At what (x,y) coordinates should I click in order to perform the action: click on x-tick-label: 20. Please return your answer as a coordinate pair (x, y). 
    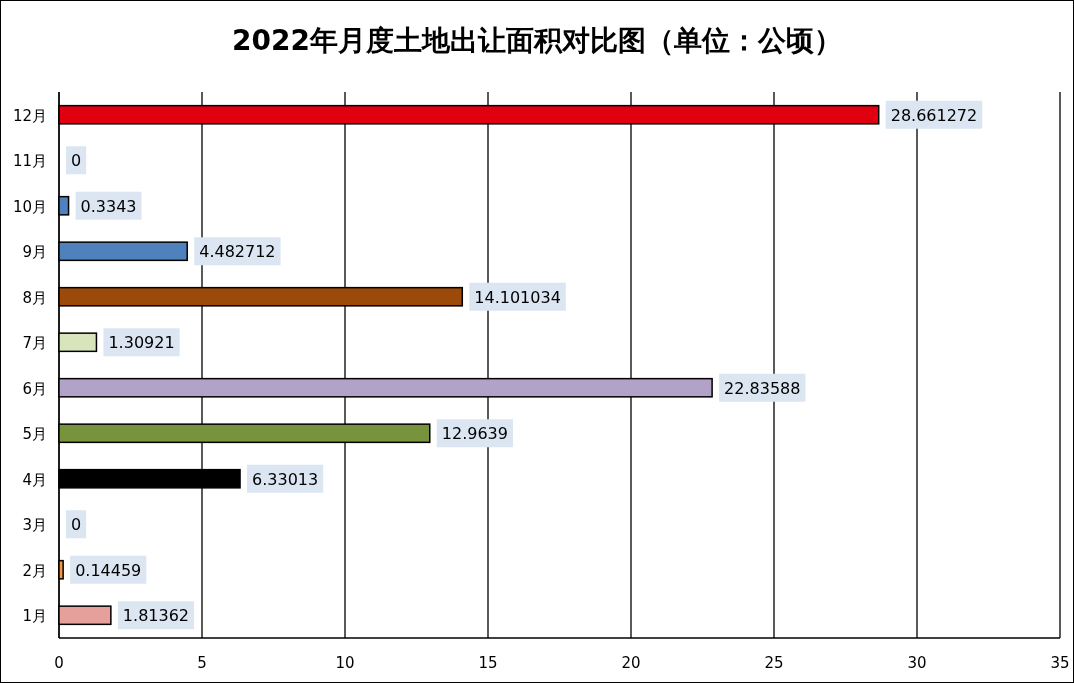
    Looking at the image, I should click on (631, 663).